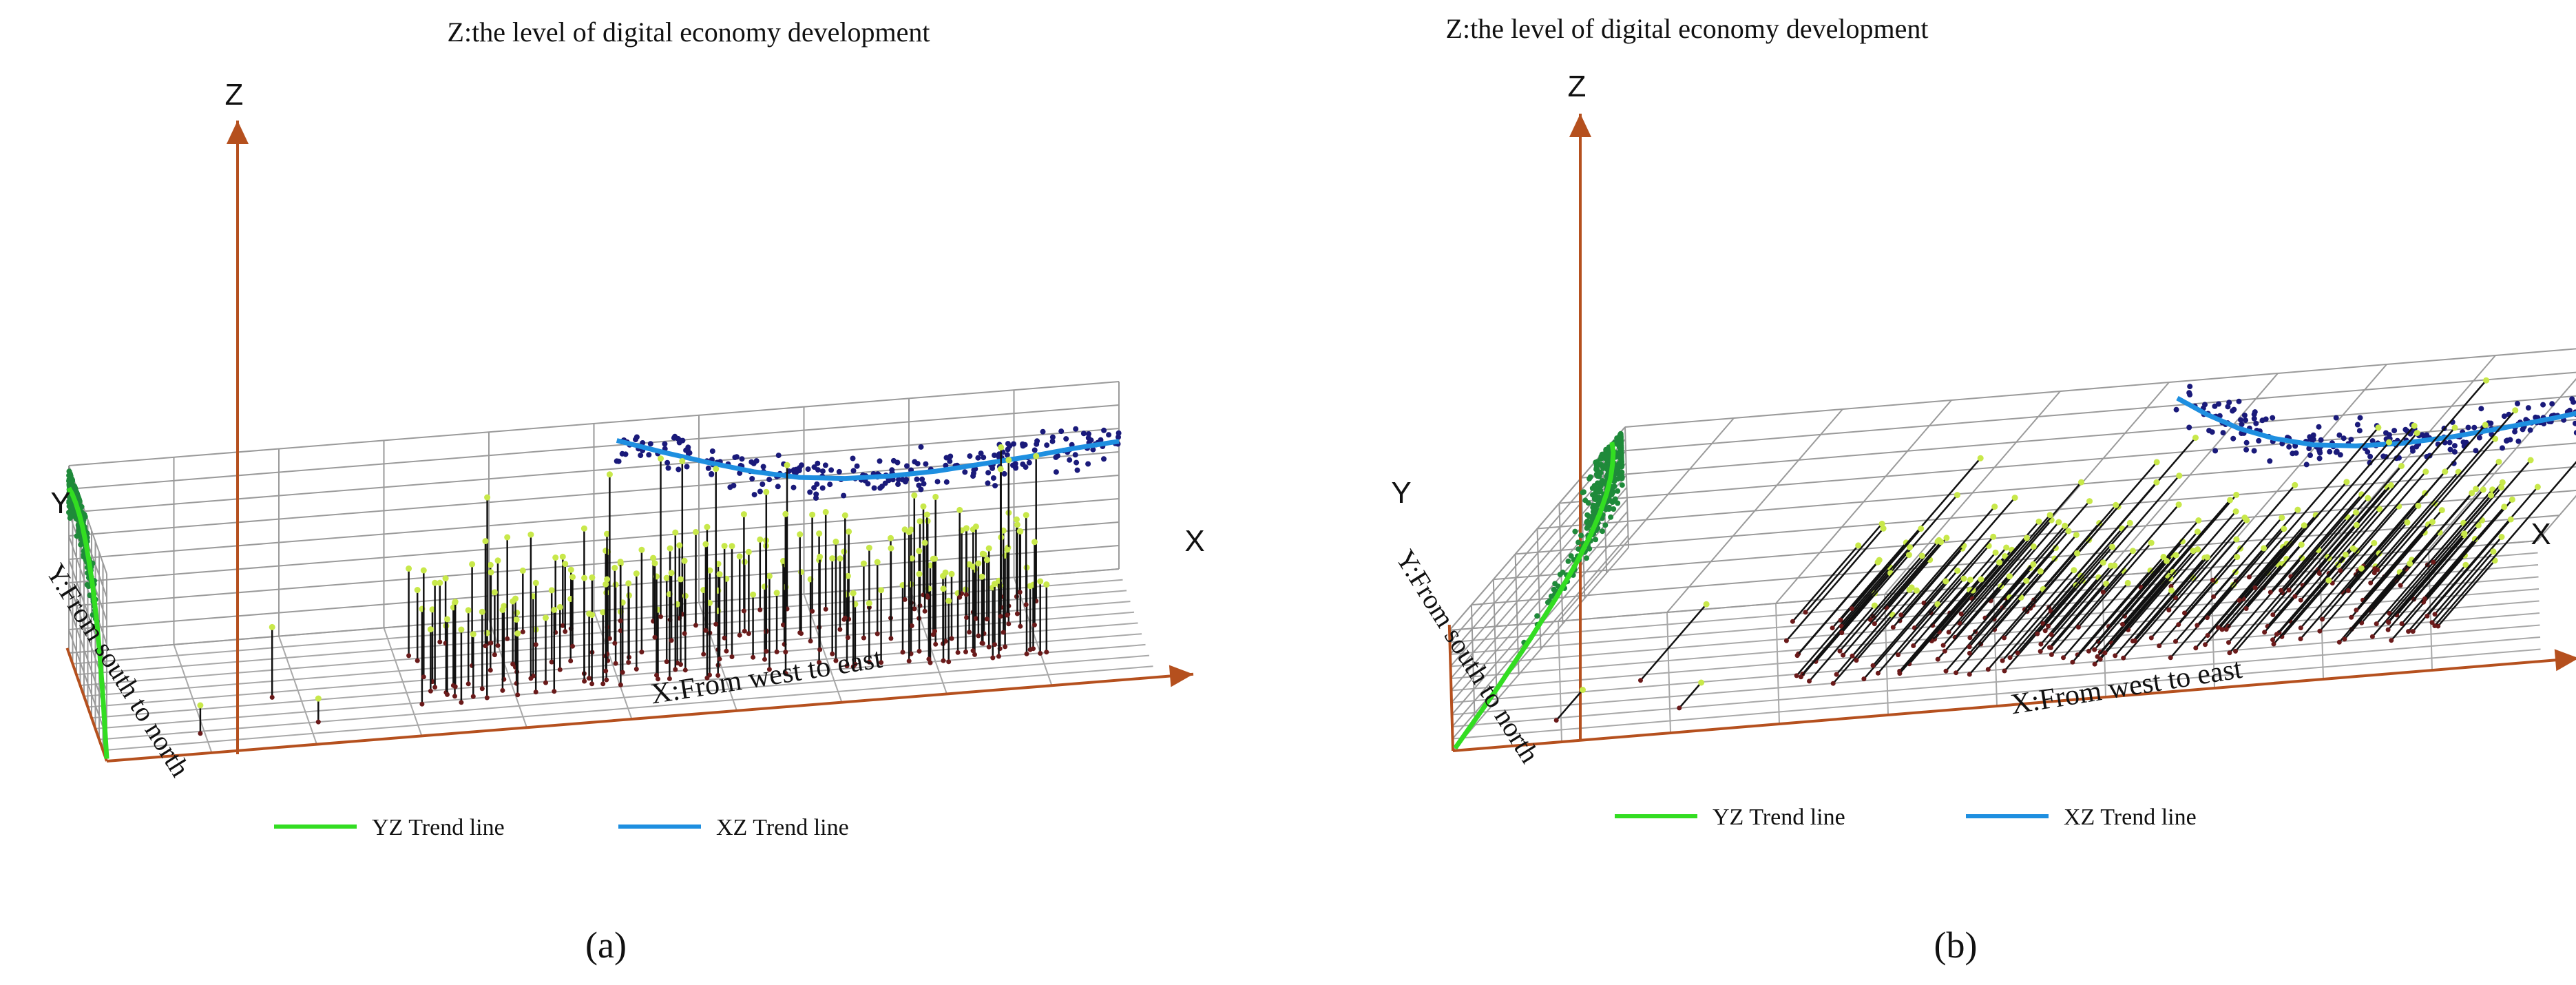 This screenshot has height=985, width=2576. What do you see at coordinates (782, 827) in the screenshot?
I see `panel-a-legend-xz-label: XZ Trend line` at bounding box center [782, 827].